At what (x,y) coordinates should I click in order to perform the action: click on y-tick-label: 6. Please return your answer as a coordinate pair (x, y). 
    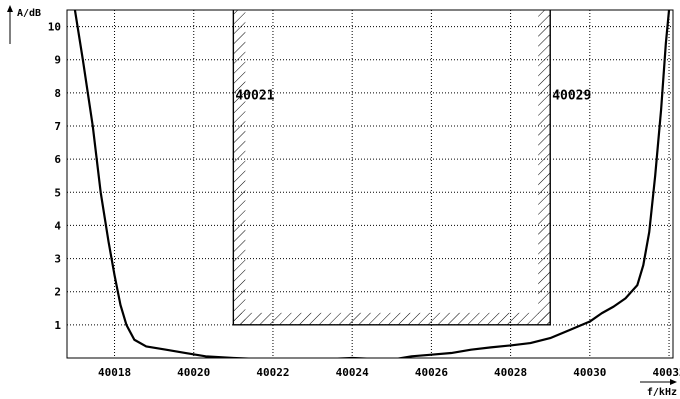
    Looking at the image, I should click on (57, 159).